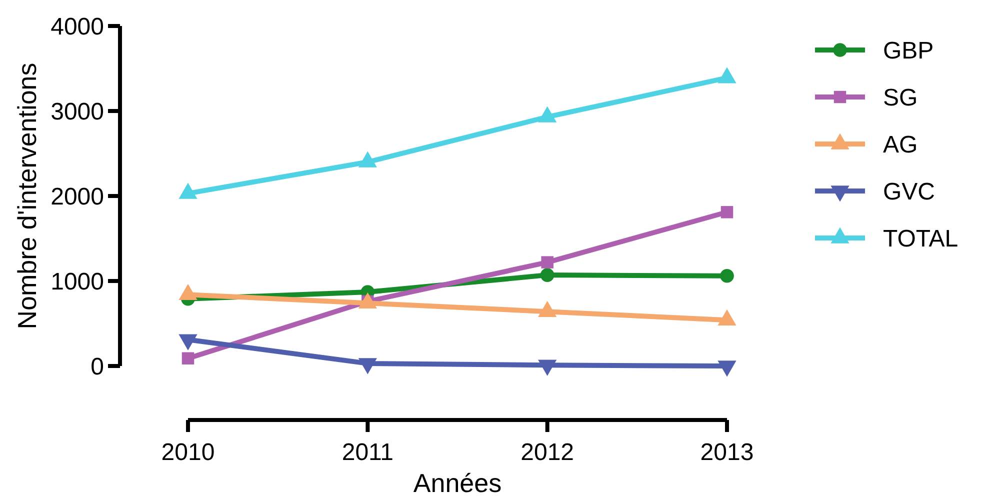 This screenshot has width=985, height=500. Describe the element at coordinates (27, 196) in the screenshot. I see `y-axis-title: Nombre d'interventions` at that location.